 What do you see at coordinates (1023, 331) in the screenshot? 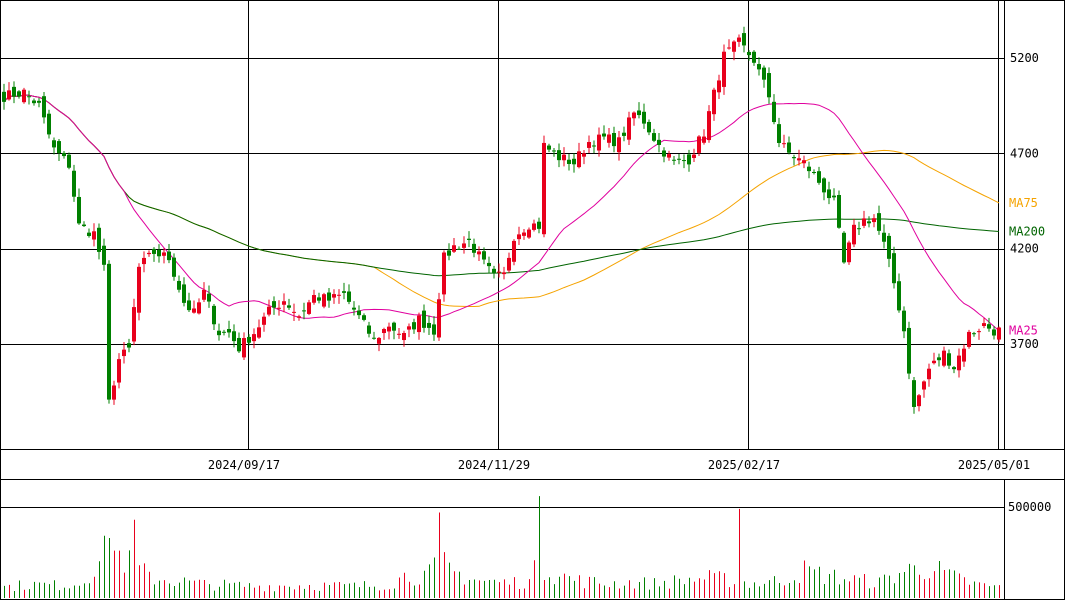
I see `ma25-label: MA25` at bounding box center [1023, 331].